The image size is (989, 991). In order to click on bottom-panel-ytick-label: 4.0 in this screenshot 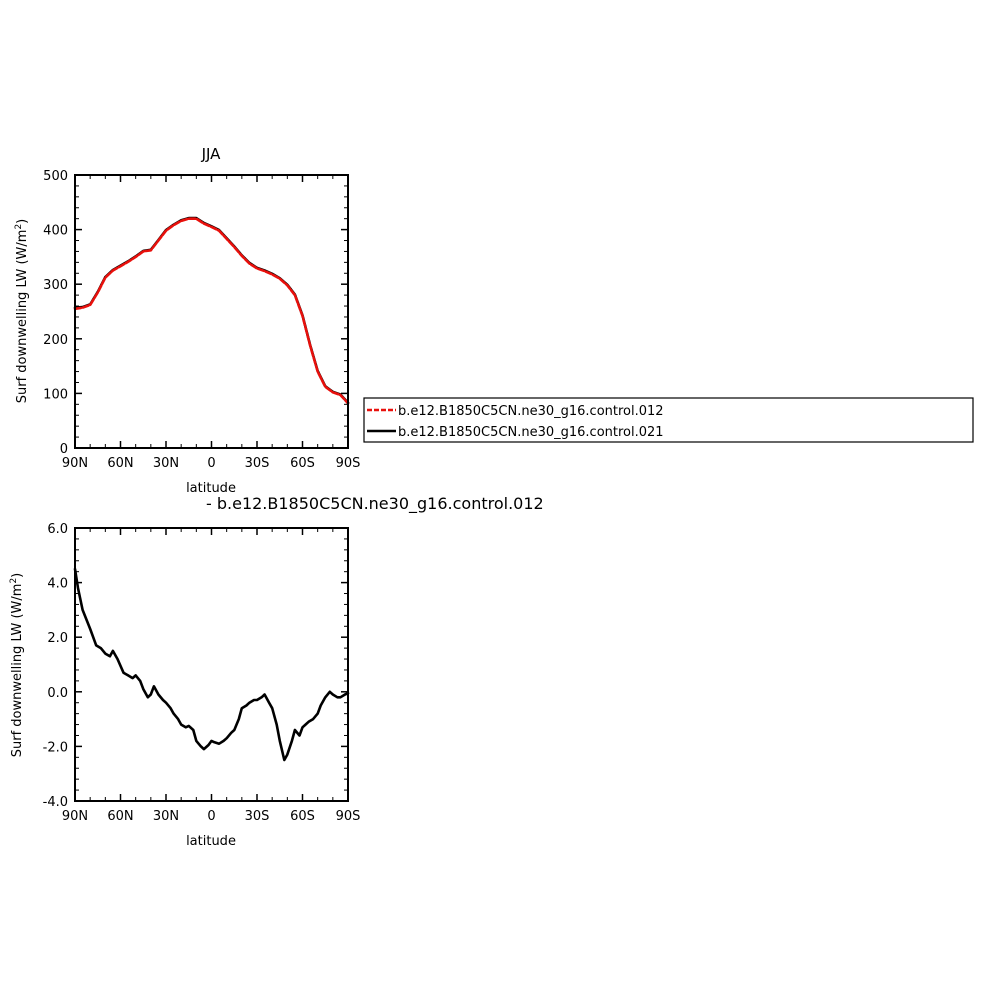, I will do `click(57, 584)`.